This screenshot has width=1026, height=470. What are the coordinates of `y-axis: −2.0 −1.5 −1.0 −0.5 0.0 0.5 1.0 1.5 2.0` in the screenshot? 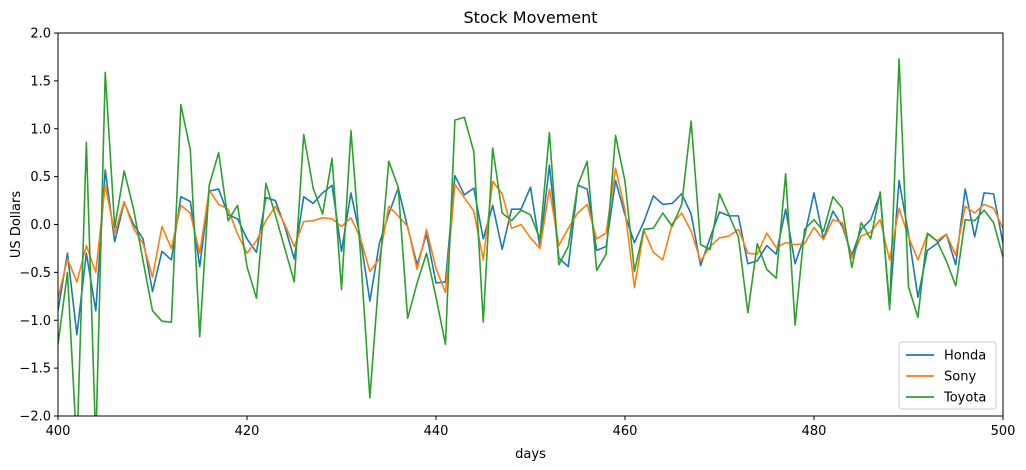 It's located at (38, 226).